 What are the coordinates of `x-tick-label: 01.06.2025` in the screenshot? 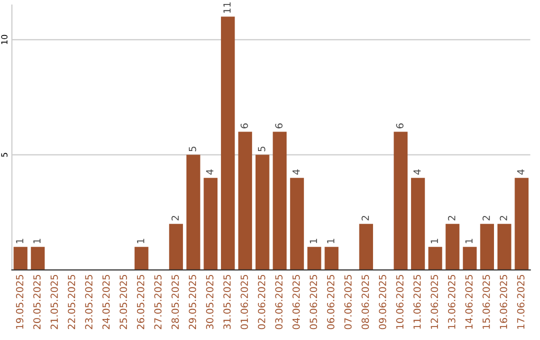 It's located at (244, 302).